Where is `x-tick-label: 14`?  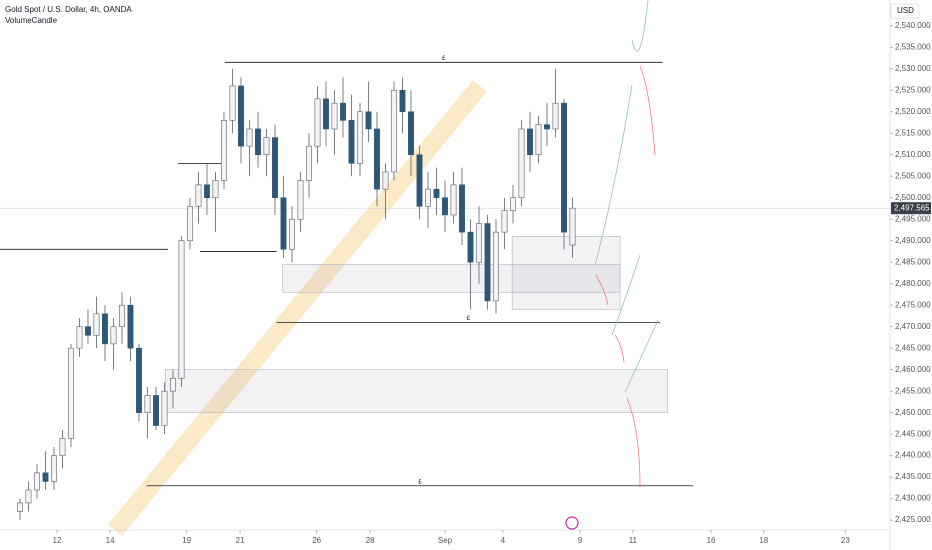 x-tick-label: 14 is located at coordinates (110, 540).